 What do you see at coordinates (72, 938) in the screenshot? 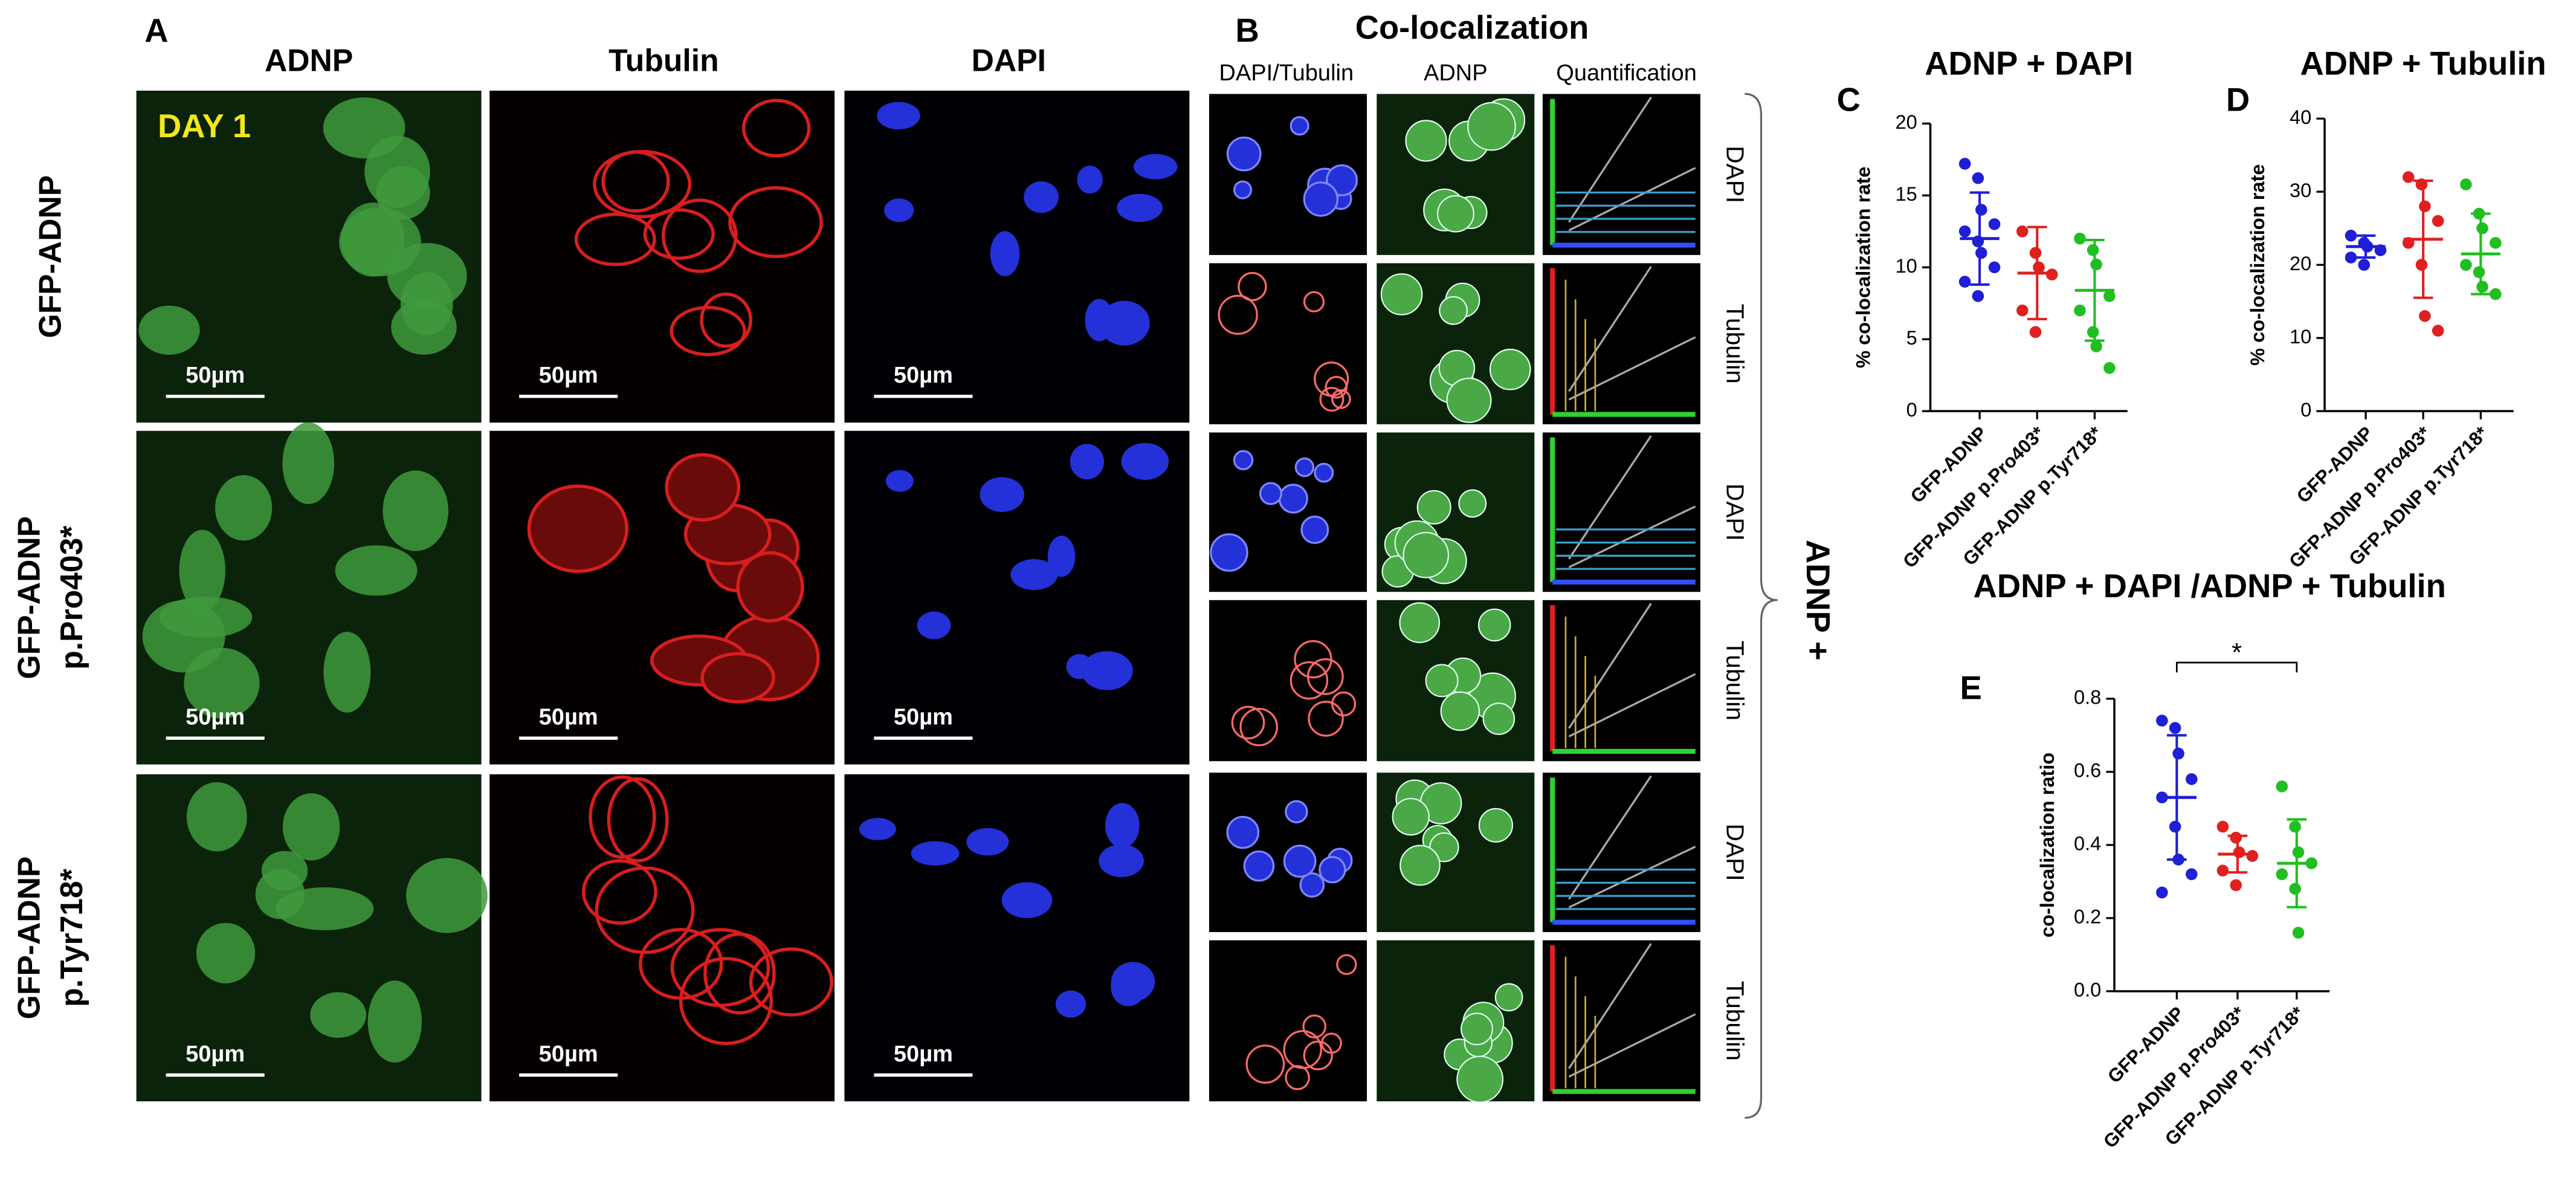
I see `row-label: p.Tyr718*` at bounding box center [72, 938].